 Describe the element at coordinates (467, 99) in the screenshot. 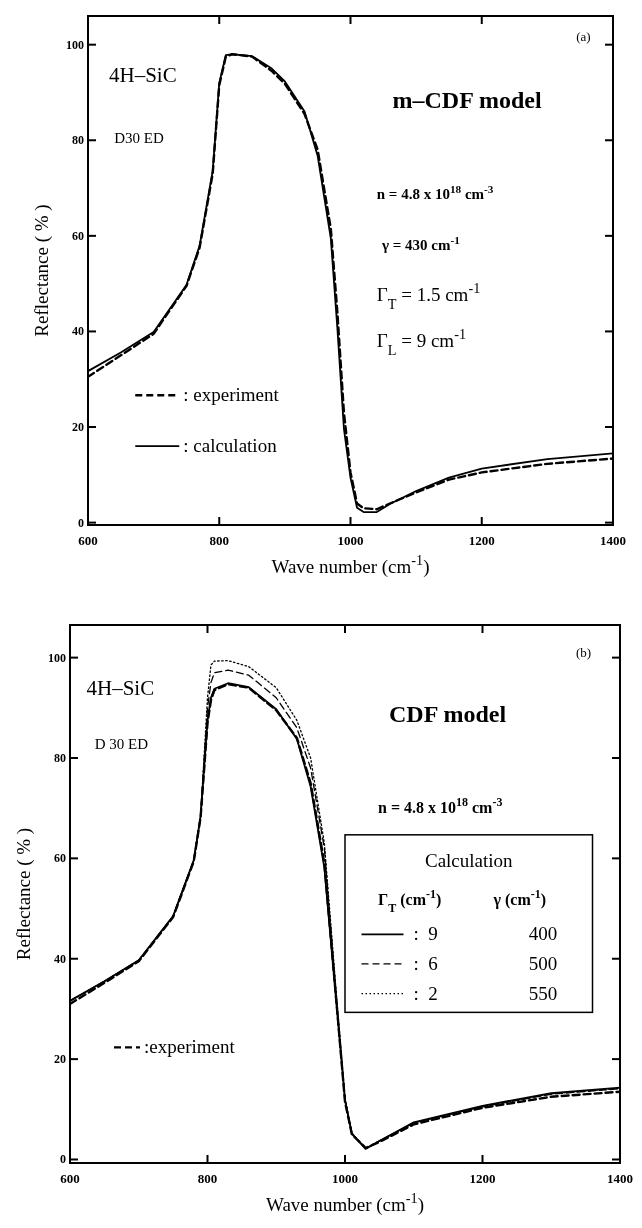

I see `text: m–CDF model` at that location.